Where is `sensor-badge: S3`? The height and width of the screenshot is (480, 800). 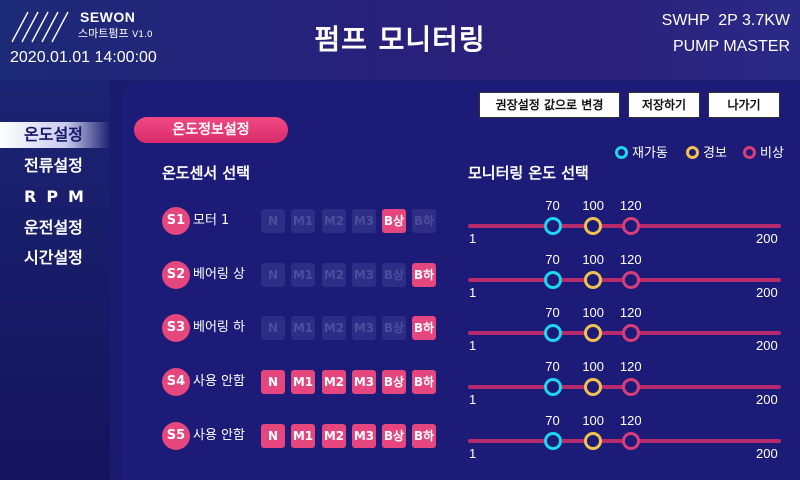 sensor-badge: S3 is located at coordinates (176, 328).